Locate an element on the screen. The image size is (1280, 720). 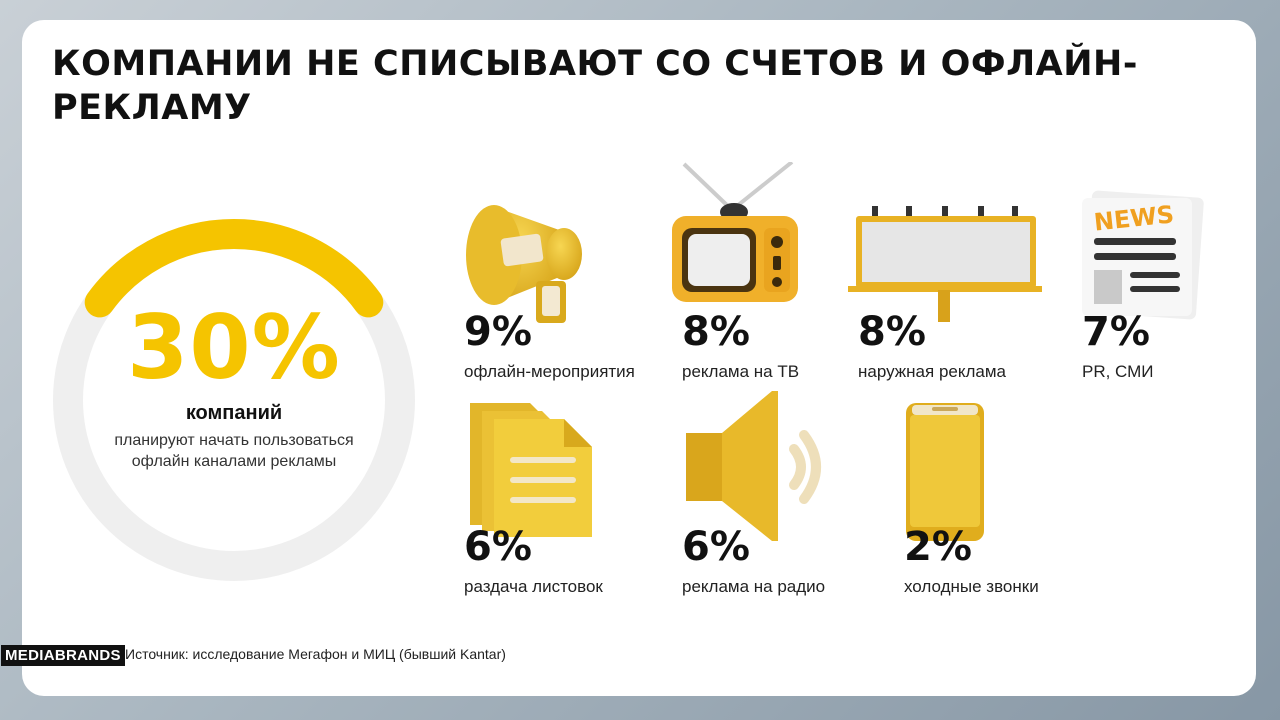
stat-item-radio: 6% реклама на радио is located at coordinates (787, 493).